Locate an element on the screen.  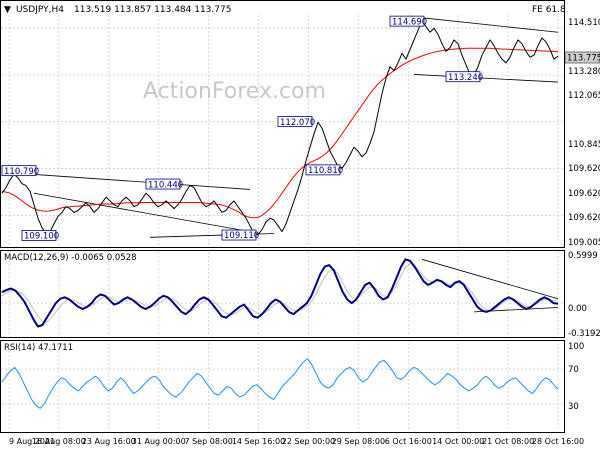
price-annotation-label: 110.810 is located at coordinates (325, 171).